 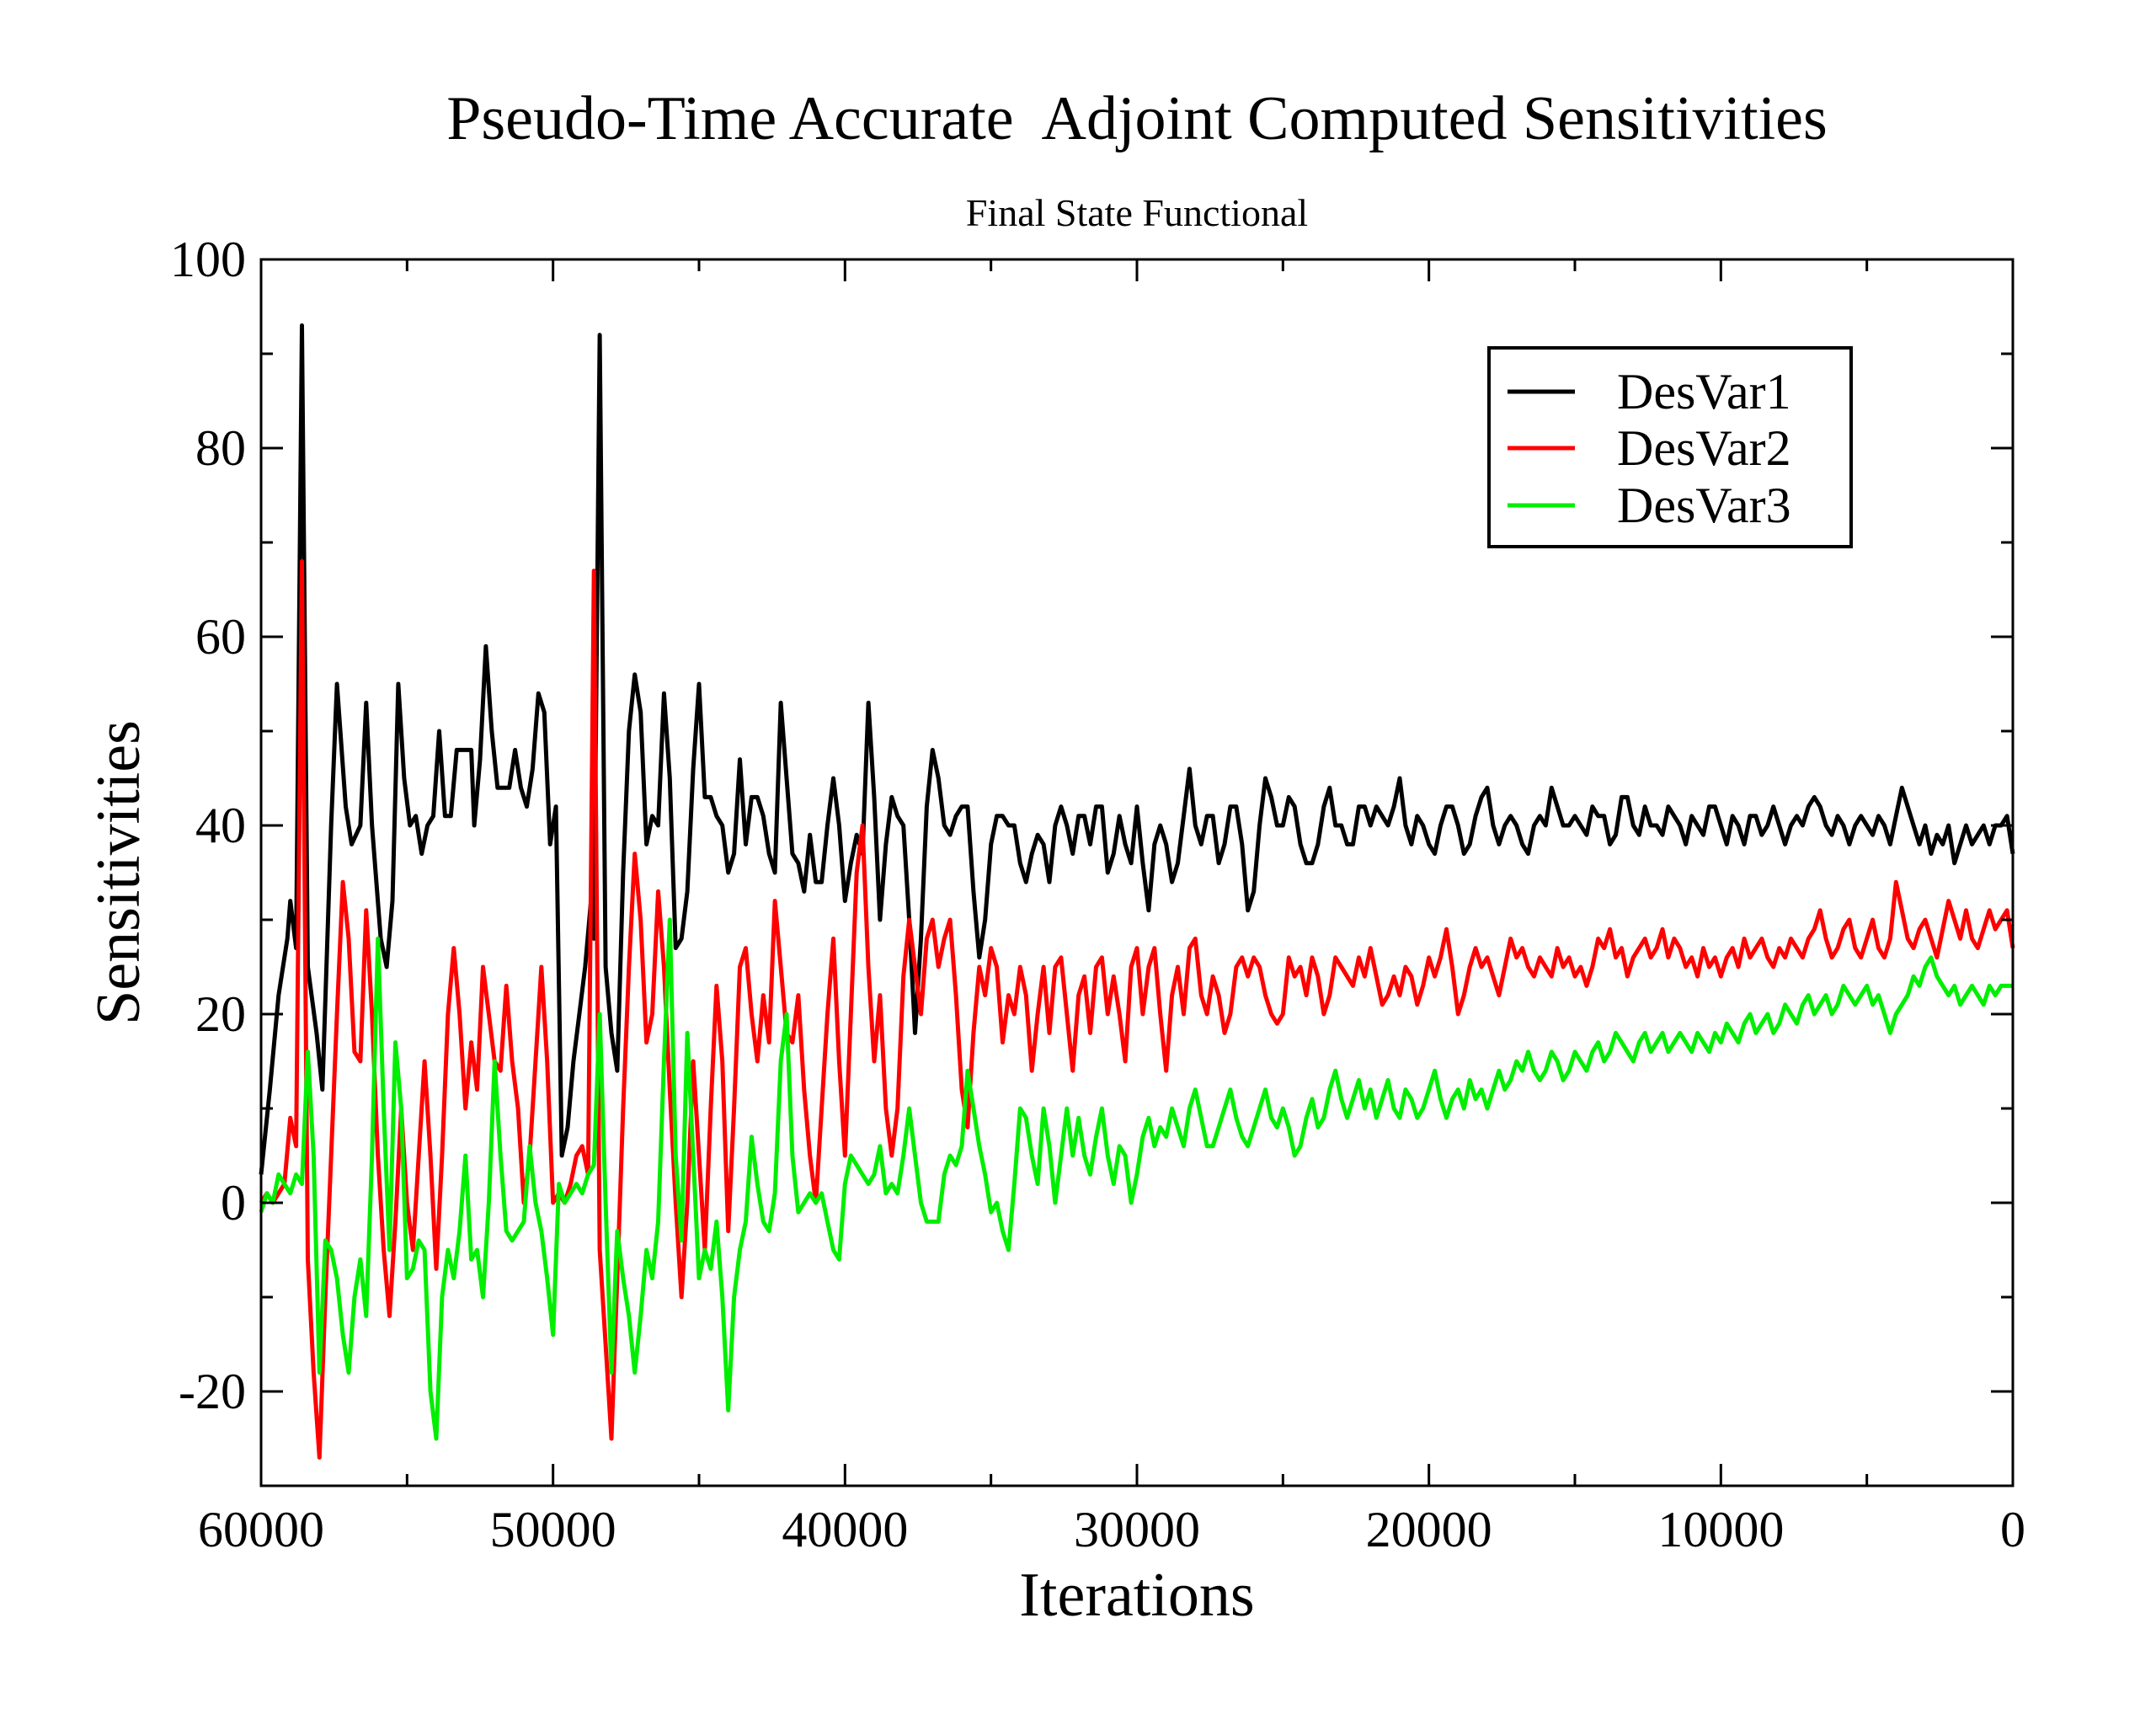 I want to click on x-tick-label: 50000, so click(x=553, y=1529).